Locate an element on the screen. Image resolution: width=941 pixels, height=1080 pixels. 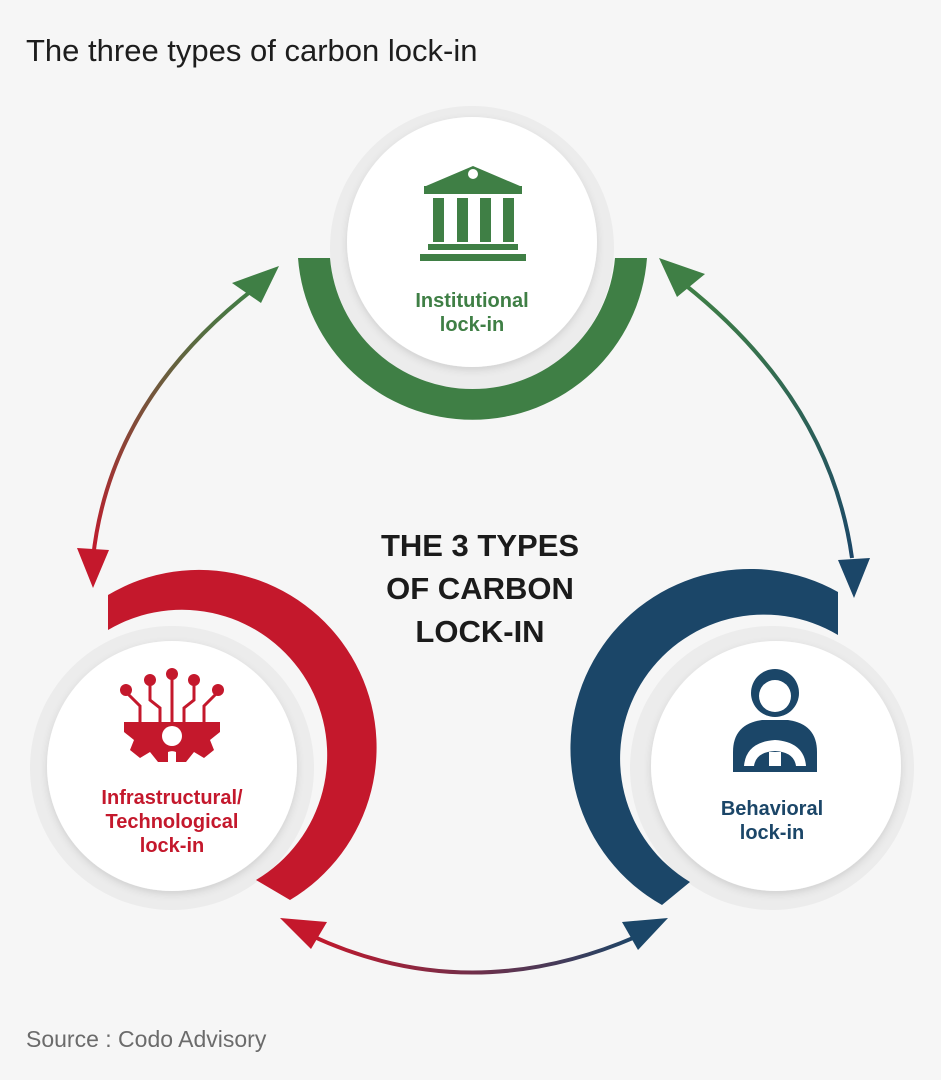
circuit-gear-icon is located at coordinates (172, 715).